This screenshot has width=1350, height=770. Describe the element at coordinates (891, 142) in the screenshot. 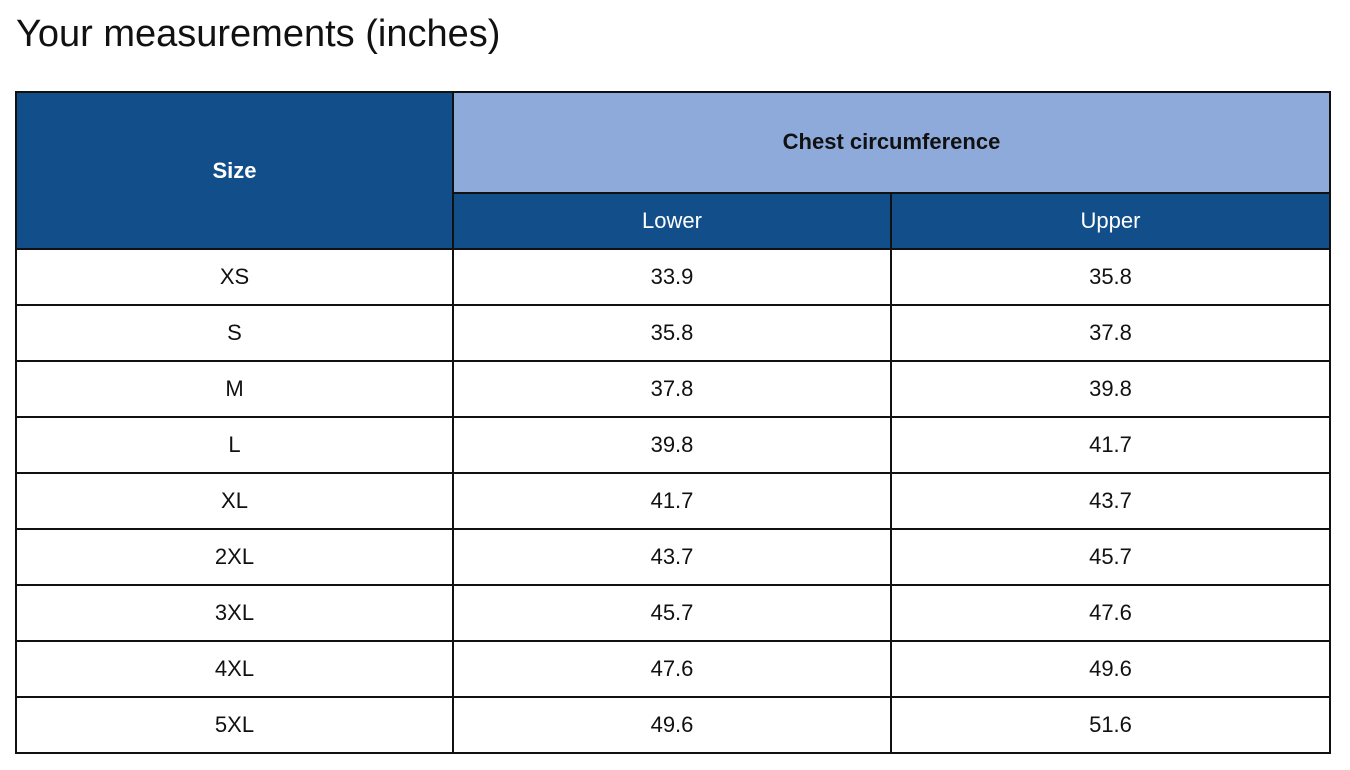

I see `chest-circumference-header: Chest circumference` at that location.